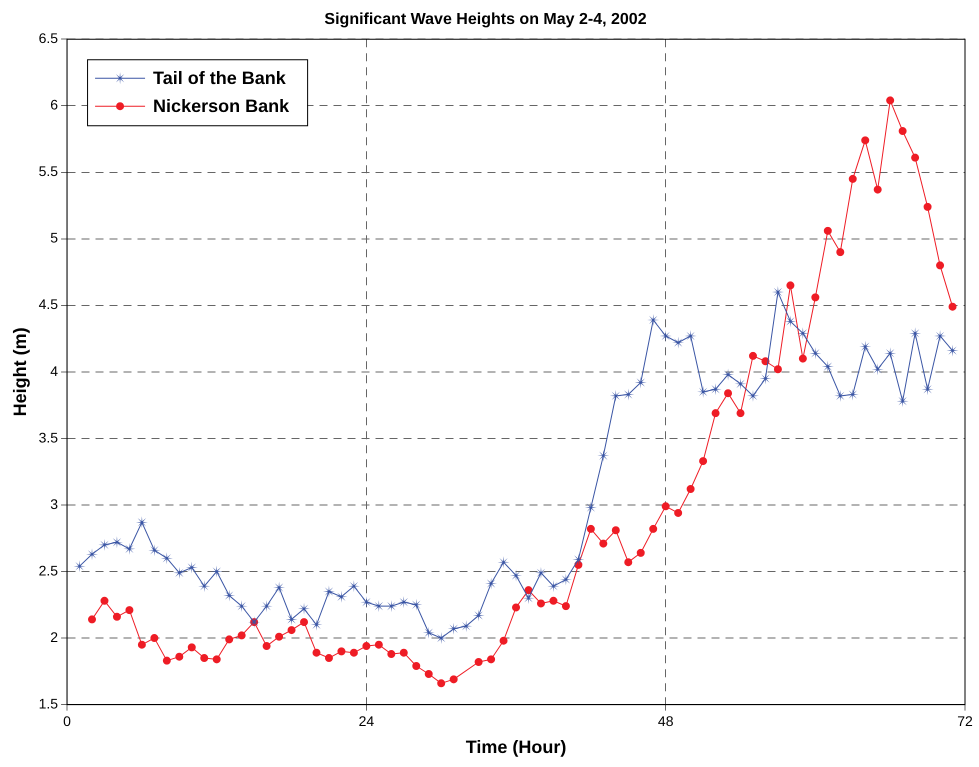  I want to click on y-tick-label: 4, so click(54, 370).